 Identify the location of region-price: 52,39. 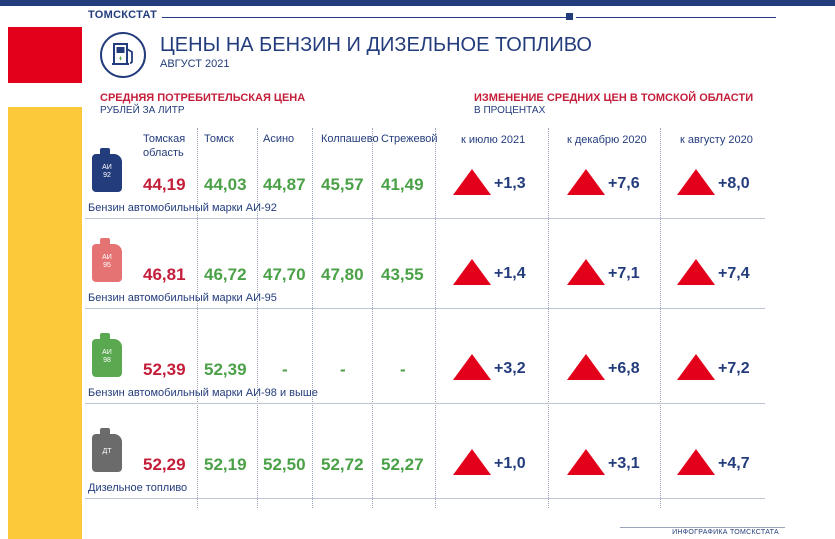
(164, 369).